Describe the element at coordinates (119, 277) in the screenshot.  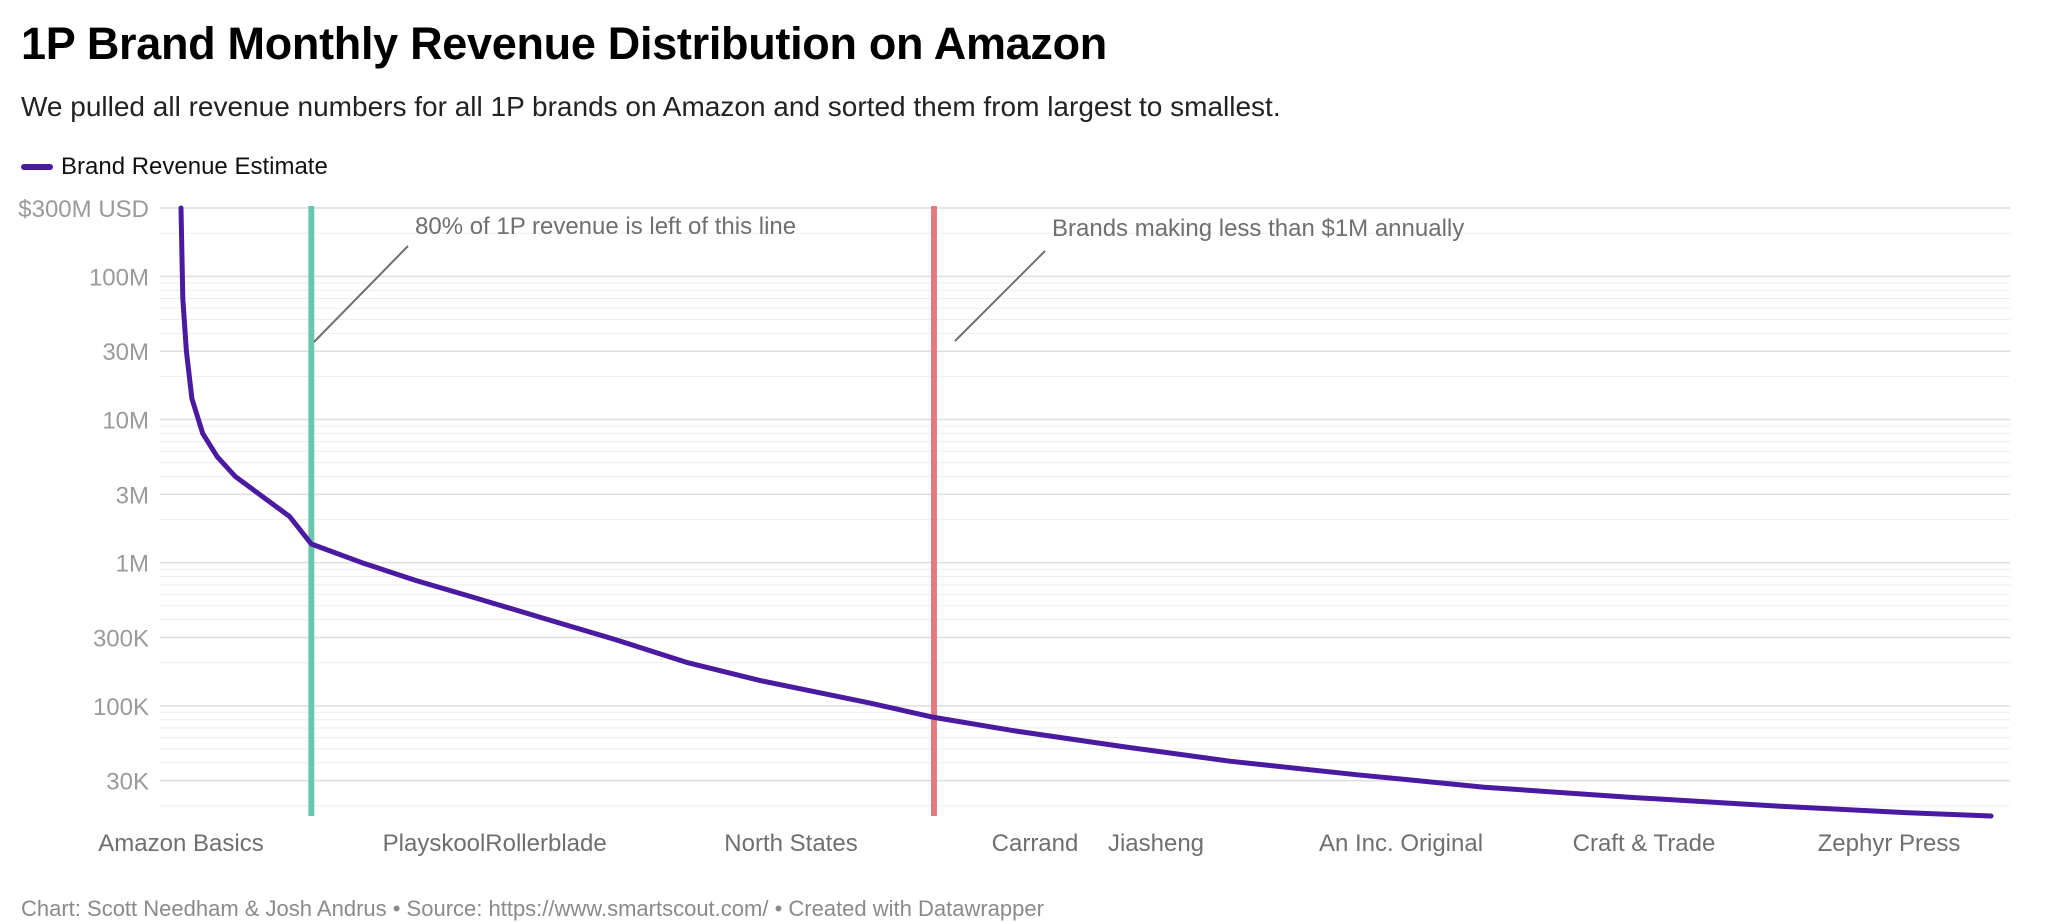
I see `y-tick-label: 100M` at that location.